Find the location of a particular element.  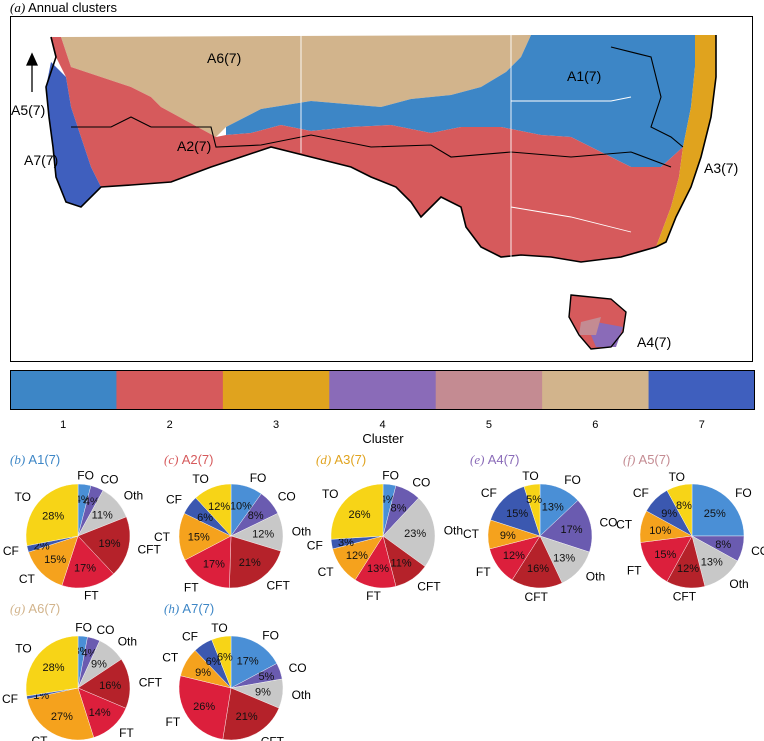

map-region-a1 is located at coordinates (463, 101).